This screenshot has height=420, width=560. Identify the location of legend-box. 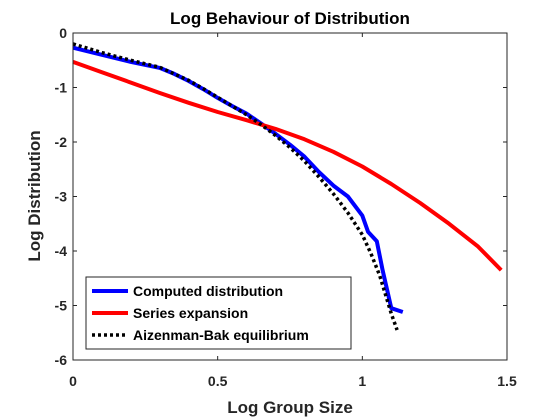
(218, 313).